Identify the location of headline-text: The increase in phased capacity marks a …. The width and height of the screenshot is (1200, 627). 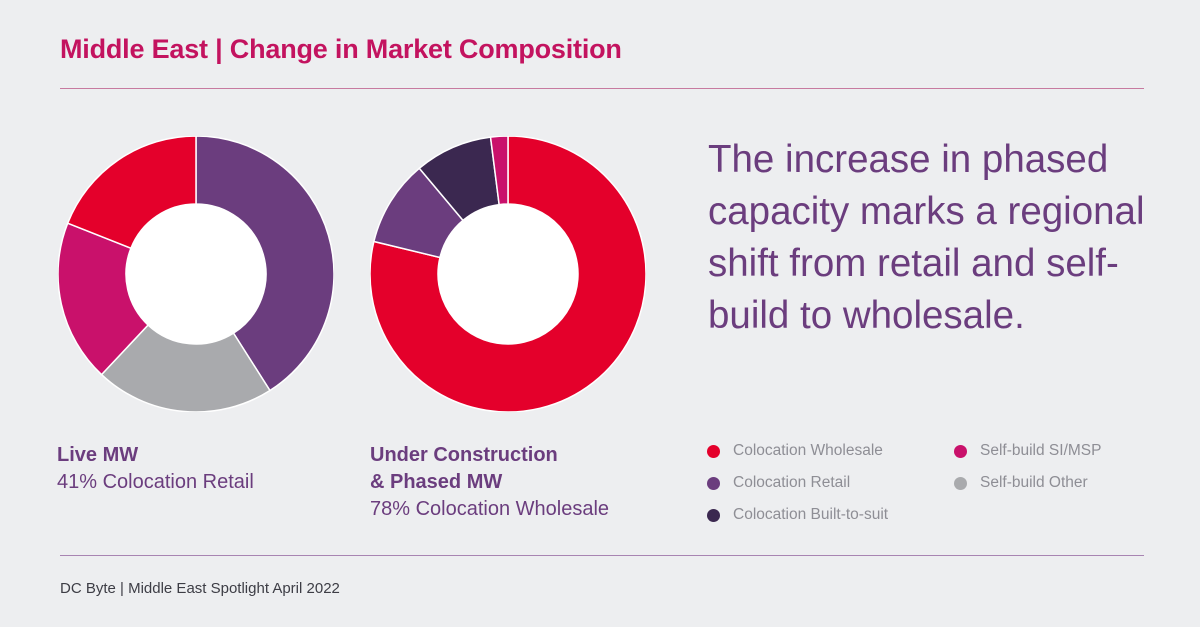
(926, 237).